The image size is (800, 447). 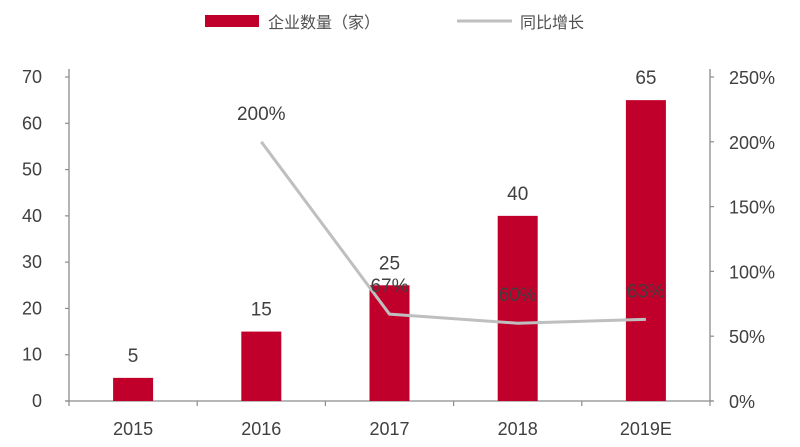 I want to click on x-axis-category-label: 2018, so click(x=518, y=429).